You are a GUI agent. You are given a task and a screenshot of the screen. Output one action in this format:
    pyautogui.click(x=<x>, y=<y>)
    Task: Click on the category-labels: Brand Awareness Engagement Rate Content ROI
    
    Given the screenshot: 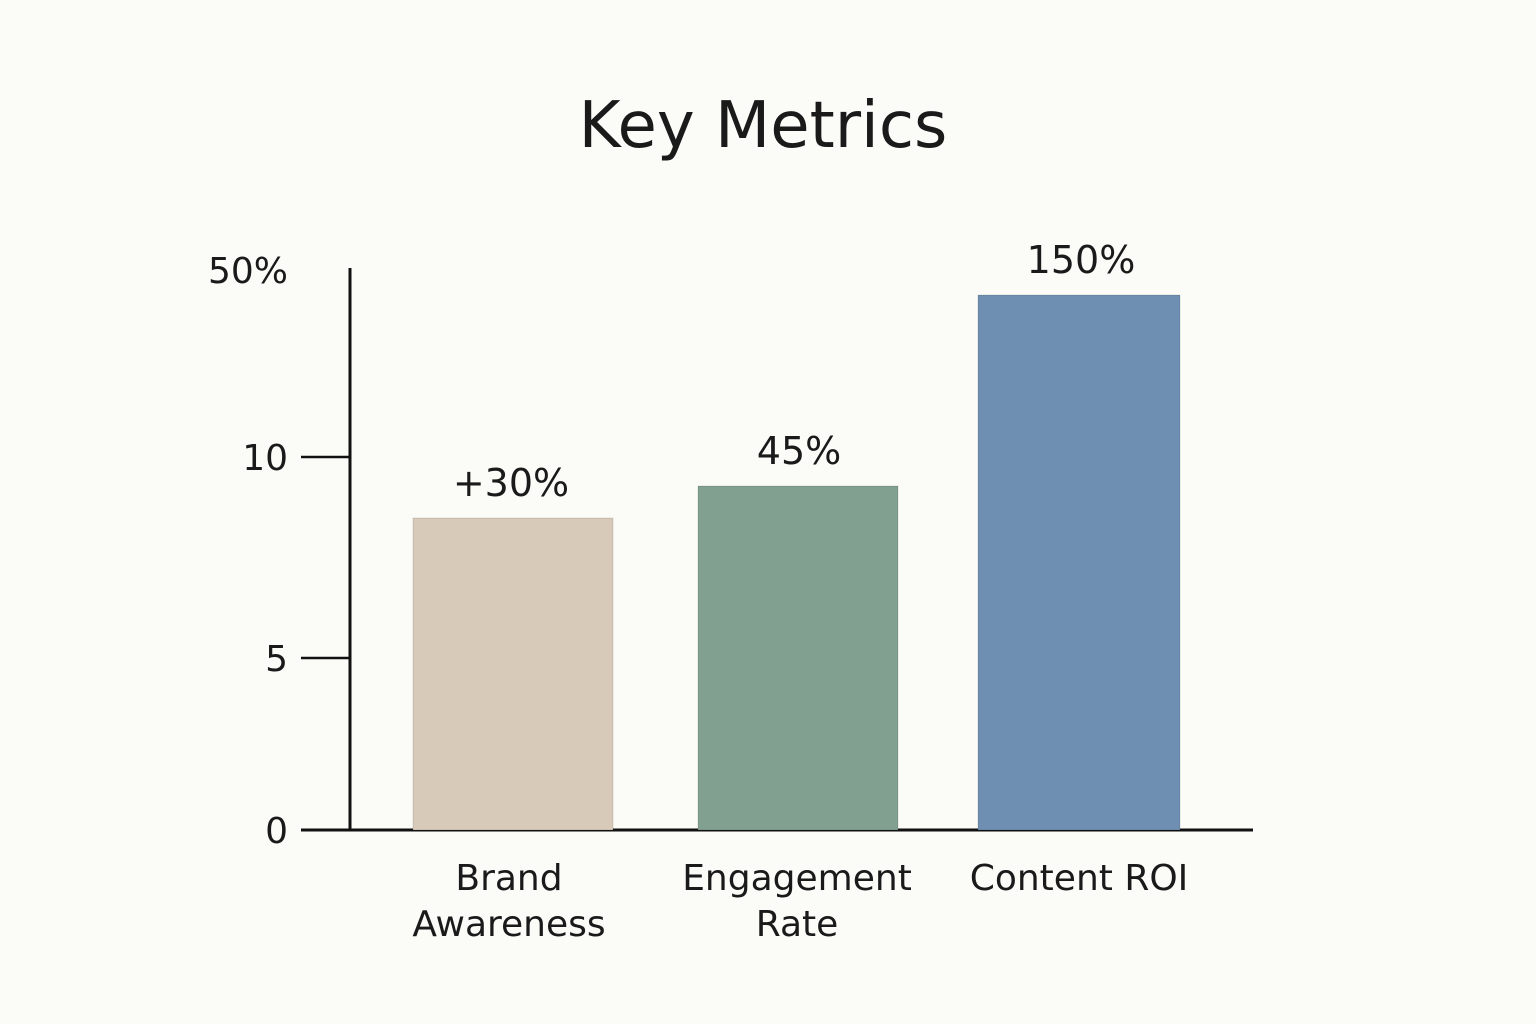 What is the action you would take?
    pyautogui.click(x=800, y=901)
    